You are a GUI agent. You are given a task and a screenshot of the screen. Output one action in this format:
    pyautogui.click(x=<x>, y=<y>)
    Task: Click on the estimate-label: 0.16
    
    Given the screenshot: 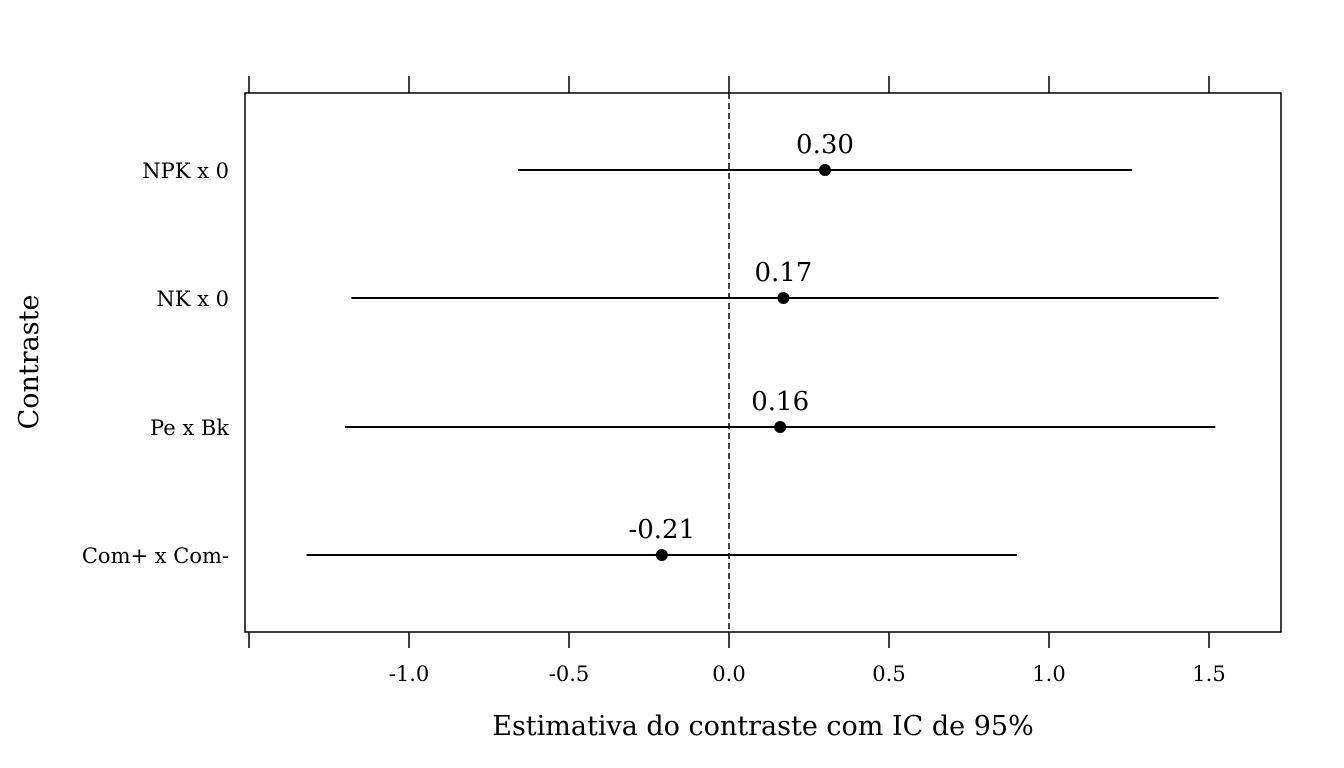 What is the action you would take?
    pyautogui.click(x=780, y=402)
    